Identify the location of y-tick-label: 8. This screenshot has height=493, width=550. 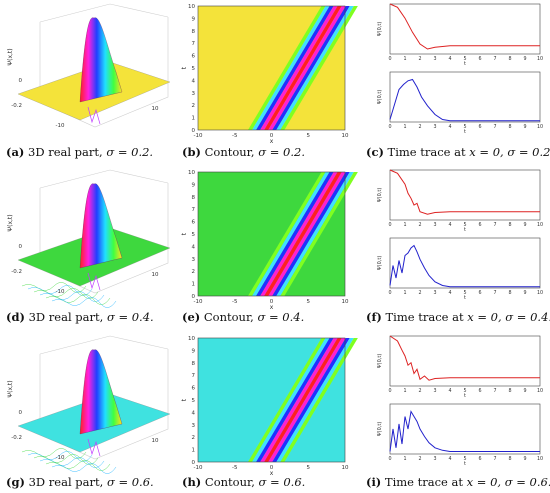
(194, 198).